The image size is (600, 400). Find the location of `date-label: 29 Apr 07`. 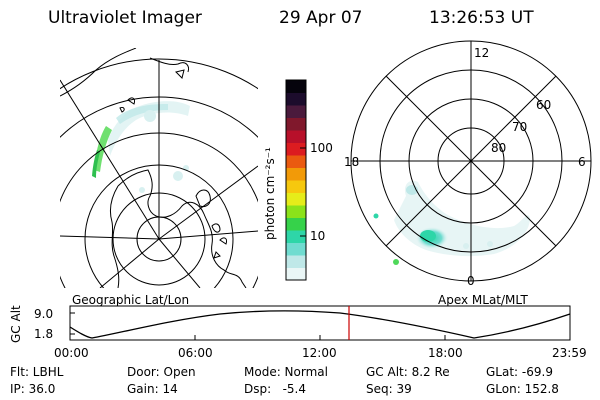

date-label: 29 Apr 07 is located at coordinates (321, 18).